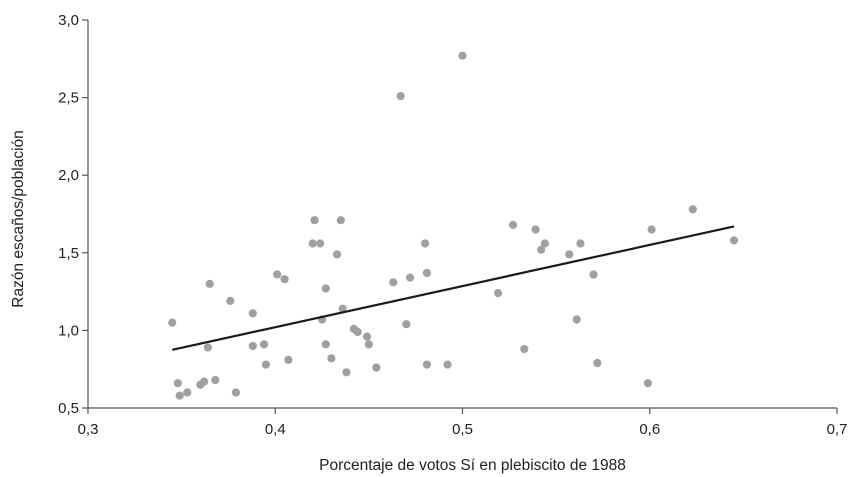  Describe the element at coordinates (68, 175) in the screenshot. I see `y-tick-label: 2,0` at that location.